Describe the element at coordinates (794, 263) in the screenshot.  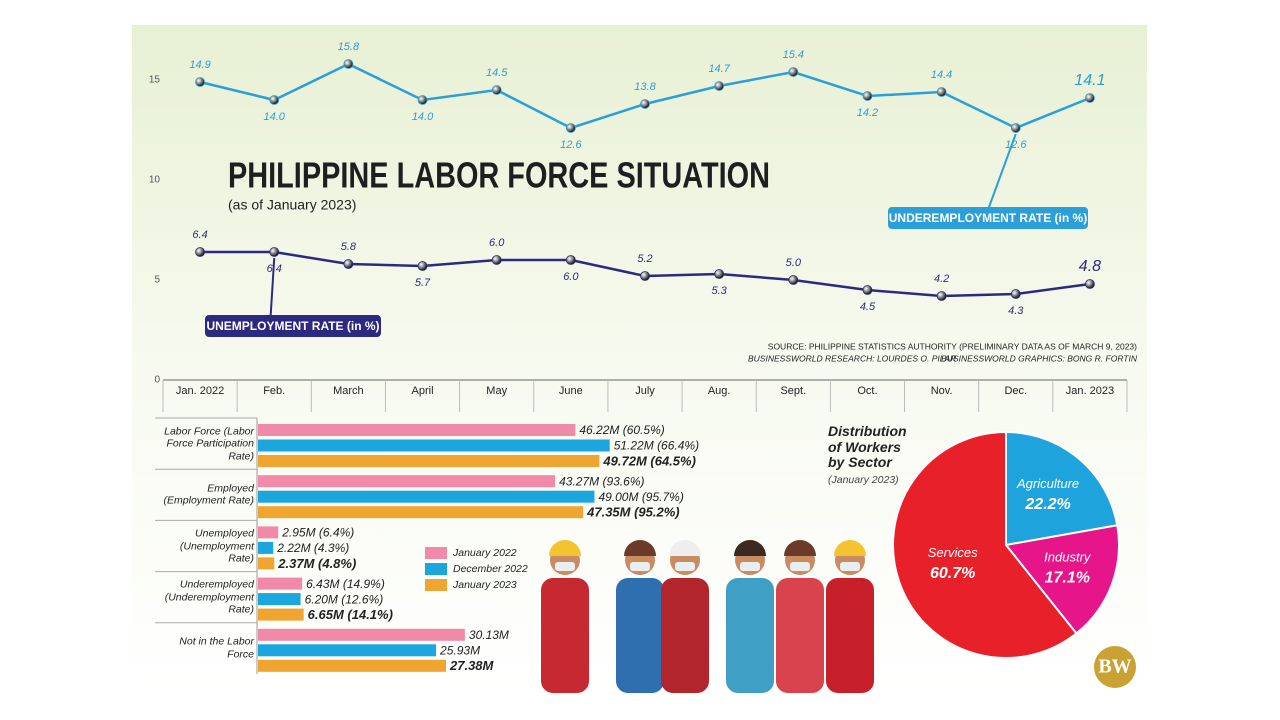
I see `data-label: 5.0` at that location.